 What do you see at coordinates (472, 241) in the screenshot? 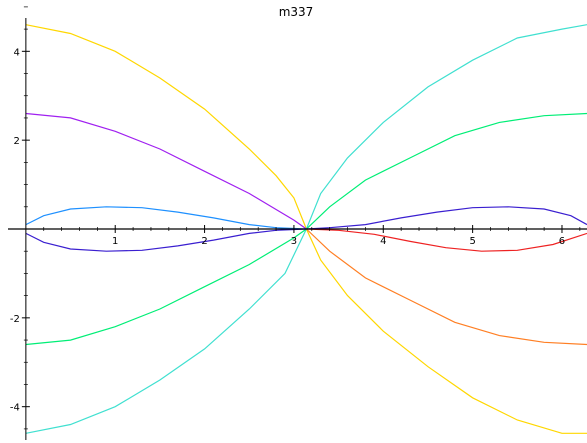
I see `x-tick-label: 5` at bounding box center [472, 241].